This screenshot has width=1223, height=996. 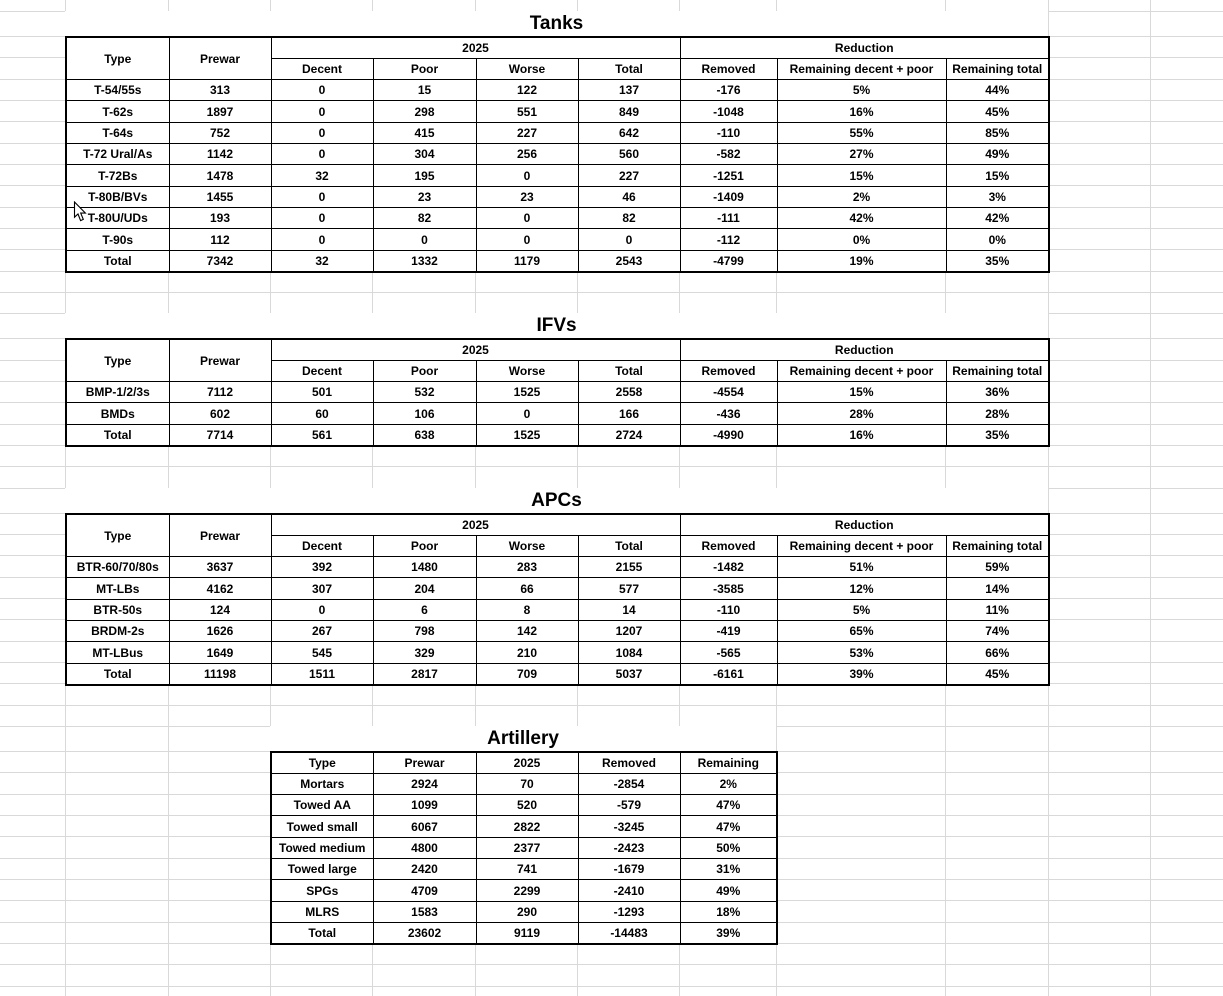 I want to click on data-cell: 124, so click(x=220, y=610).